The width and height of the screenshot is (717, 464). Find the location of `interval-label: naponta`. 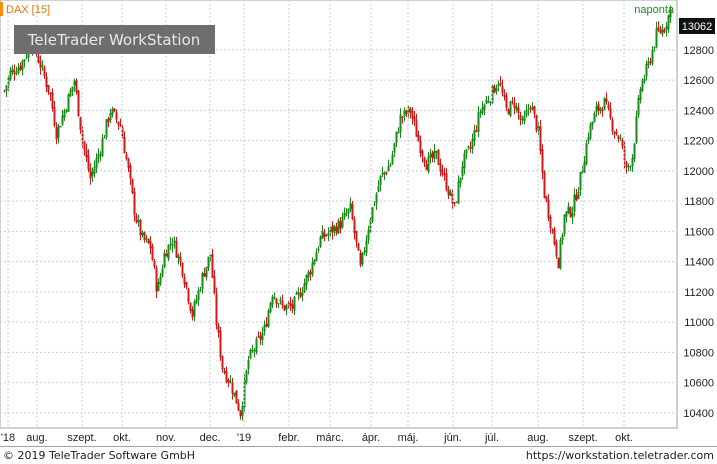

interval-label: naponta is located at coordinates (654, 10).